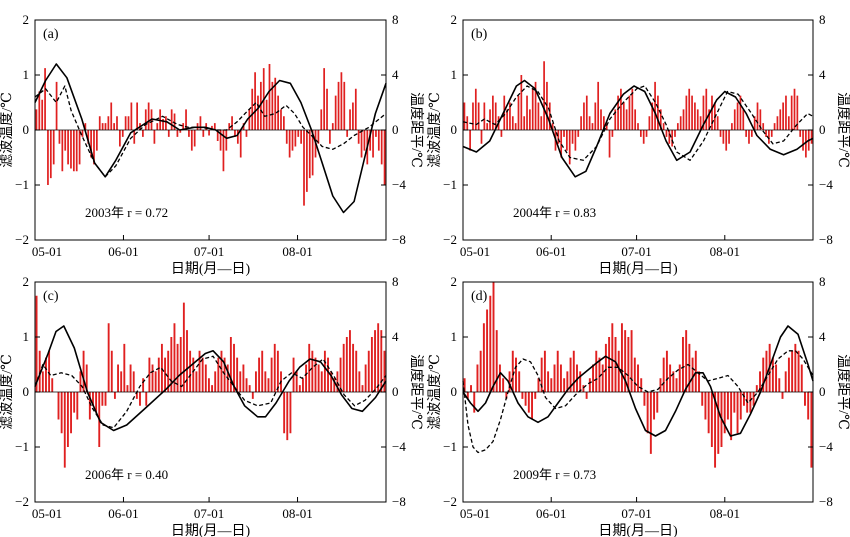  What do you see at coordinates (7, 392) in the screenshot?
I see `y-axis-left-label-c: 滤波温度/℃` at bounding box center [7, 392].